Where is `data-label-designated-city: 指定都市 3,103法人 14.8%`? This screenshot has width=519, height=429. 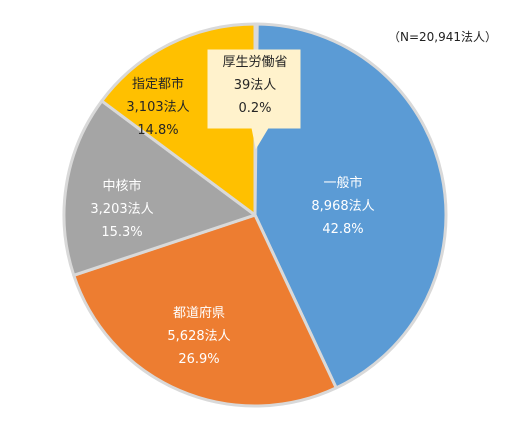 data-label-designated-city: 指定都市 3,103法人 14.8% is located at coordinates (157, 107).